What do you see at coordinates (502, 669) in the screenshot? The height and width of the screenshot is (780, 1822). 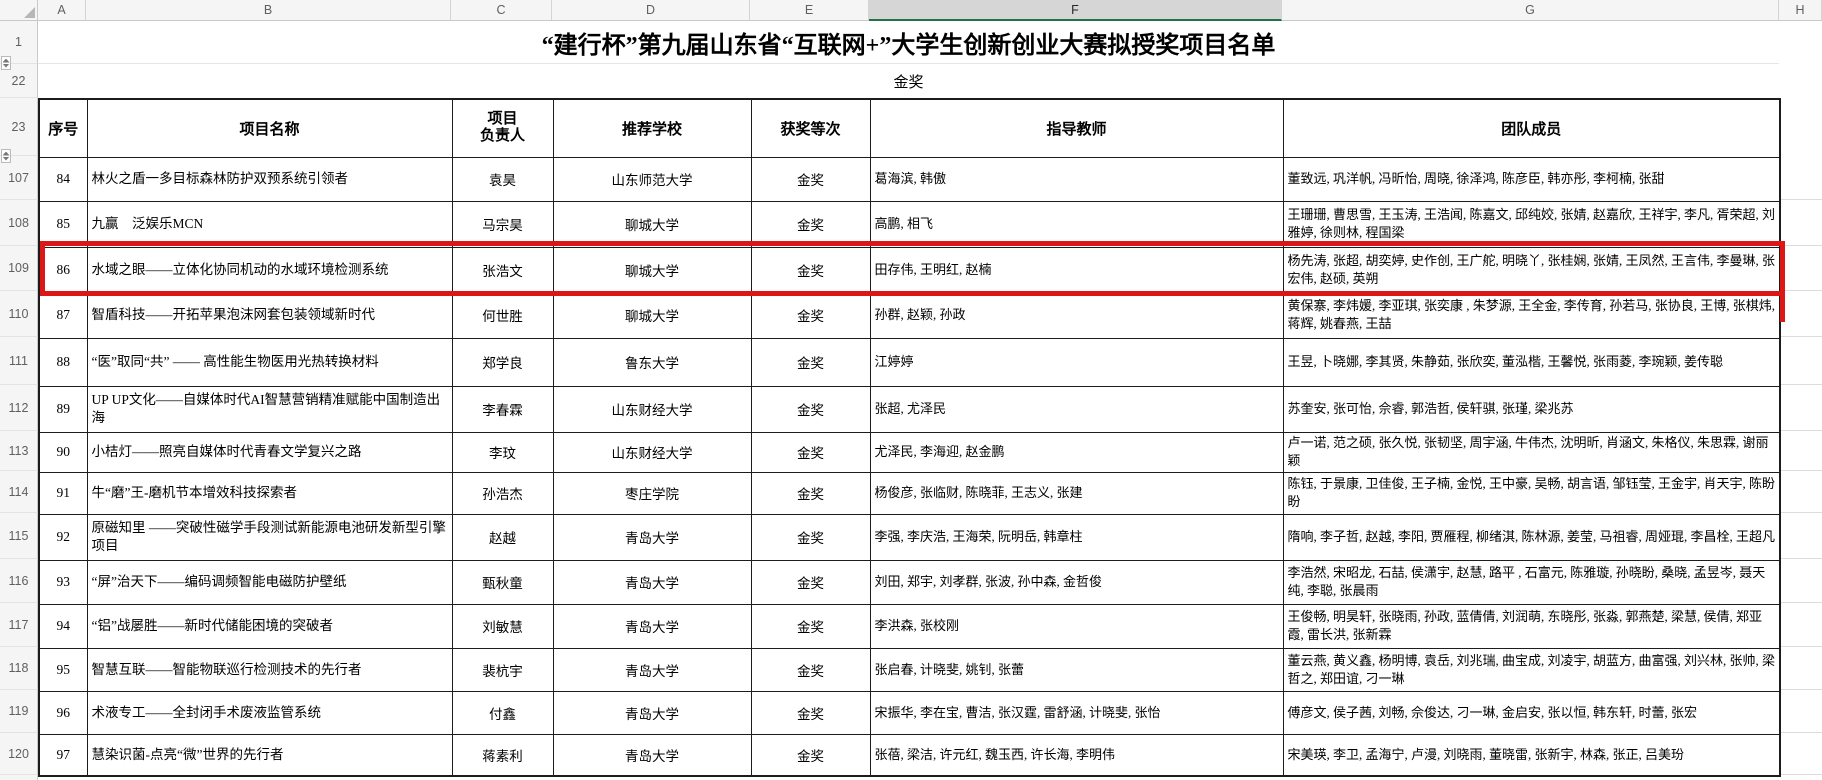 I see `cell-leader: 裴杭宇` at bounding box center [502, 669].